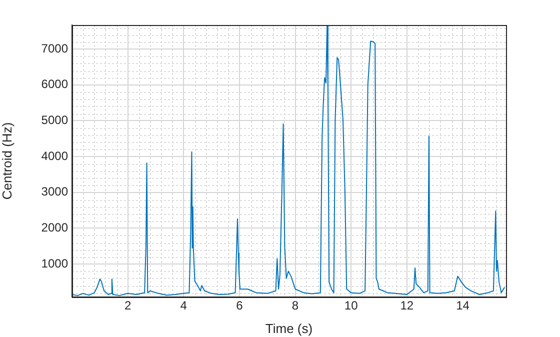  Describe the element at coordinates (463, 305) in the screenshot. I see `x-tick-label: 14` at that location.